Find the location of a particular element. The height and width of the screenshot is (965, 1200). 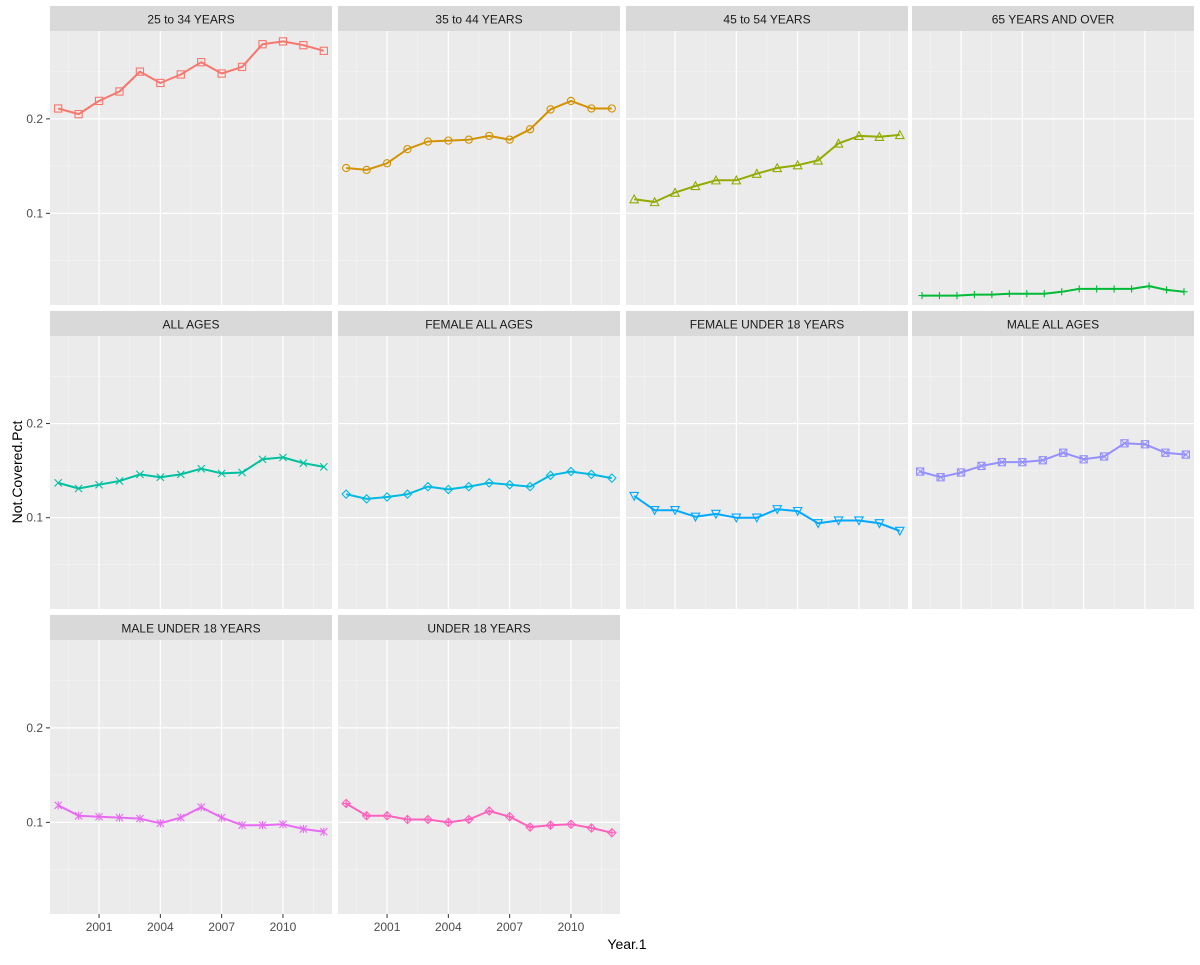

facet-panel: 45 to 54 YEARS is located at coordinates (767, 155).